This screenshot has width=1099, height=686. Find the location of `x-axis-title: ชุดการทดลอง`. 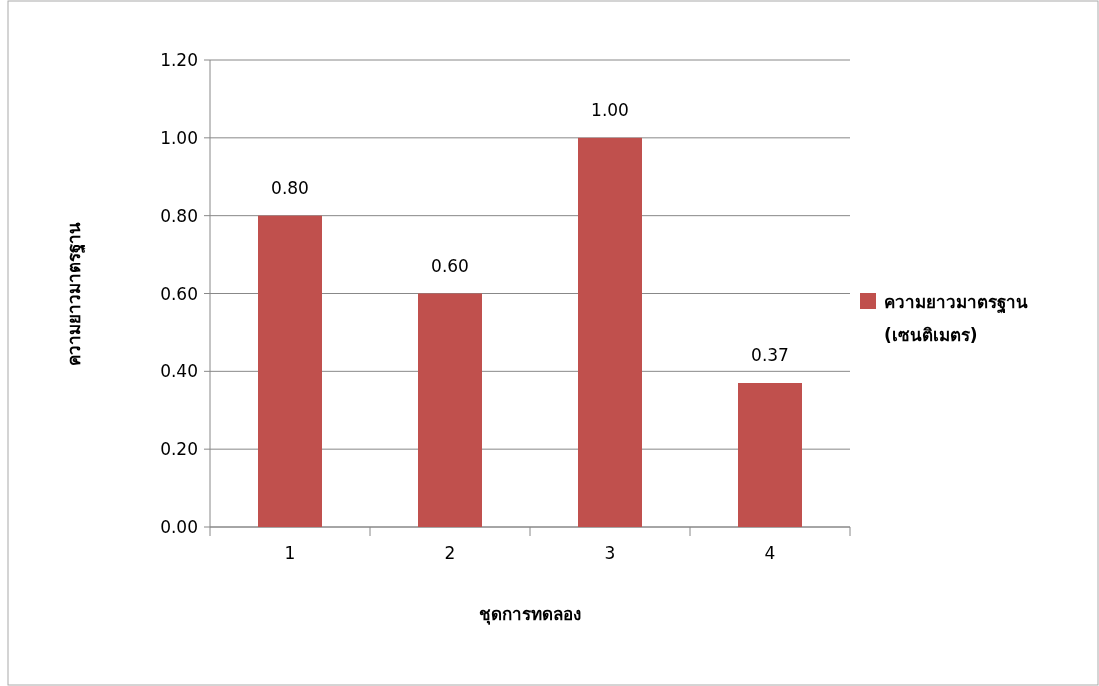

x-axis-title: ชุดการทดลอง is located at coordinates (530, 614).